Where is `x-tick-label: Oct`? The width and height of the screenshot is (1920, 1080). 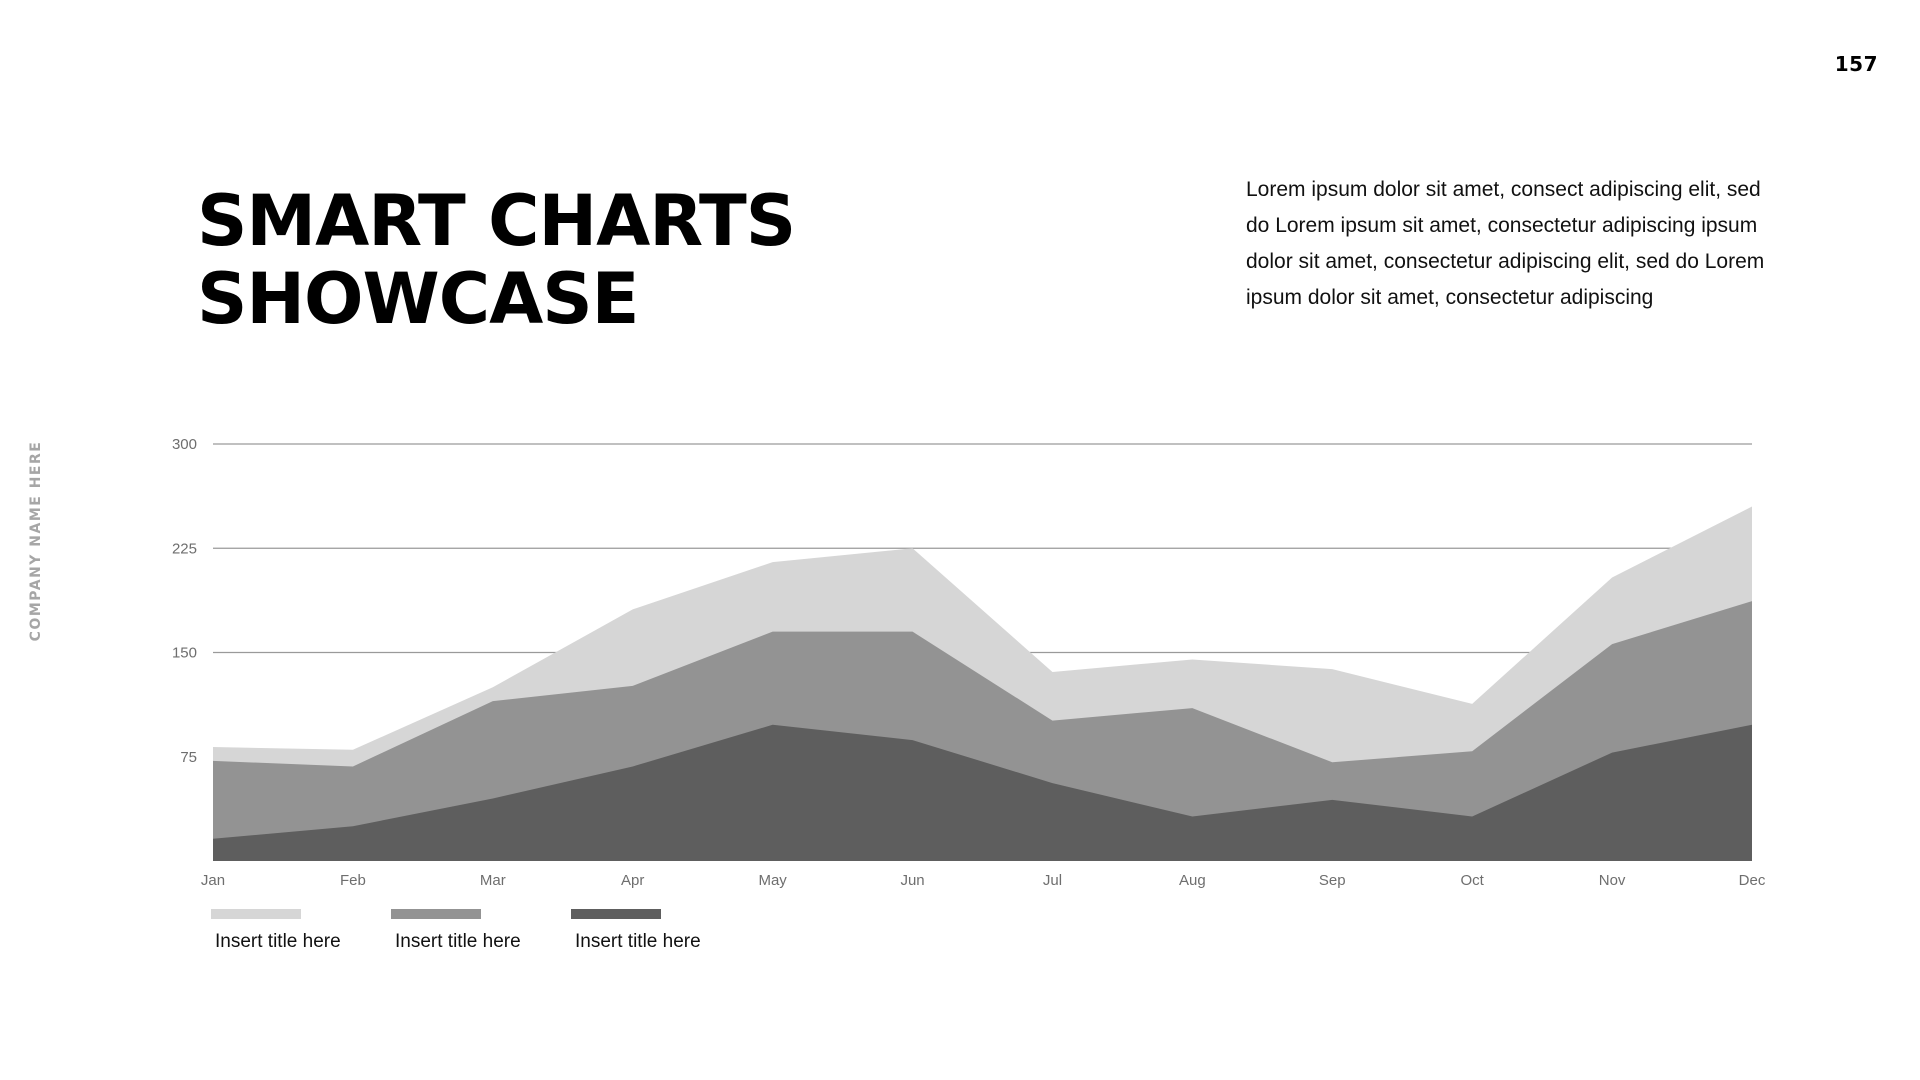
x-tick-label: Oct is located at coordinates (1473, 880).